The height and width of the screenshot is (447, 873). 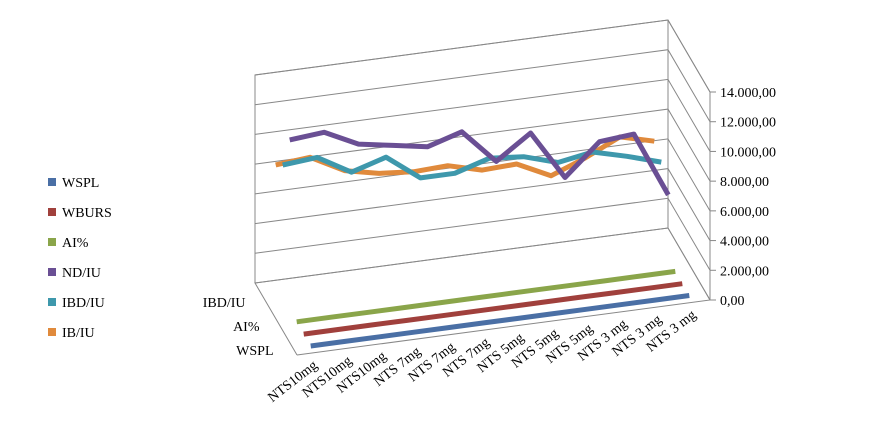 What do you see at coordinates (83, 303) in the screenshot?
I see `legend-label: IBD/IU` at bounding box center [83, 303].